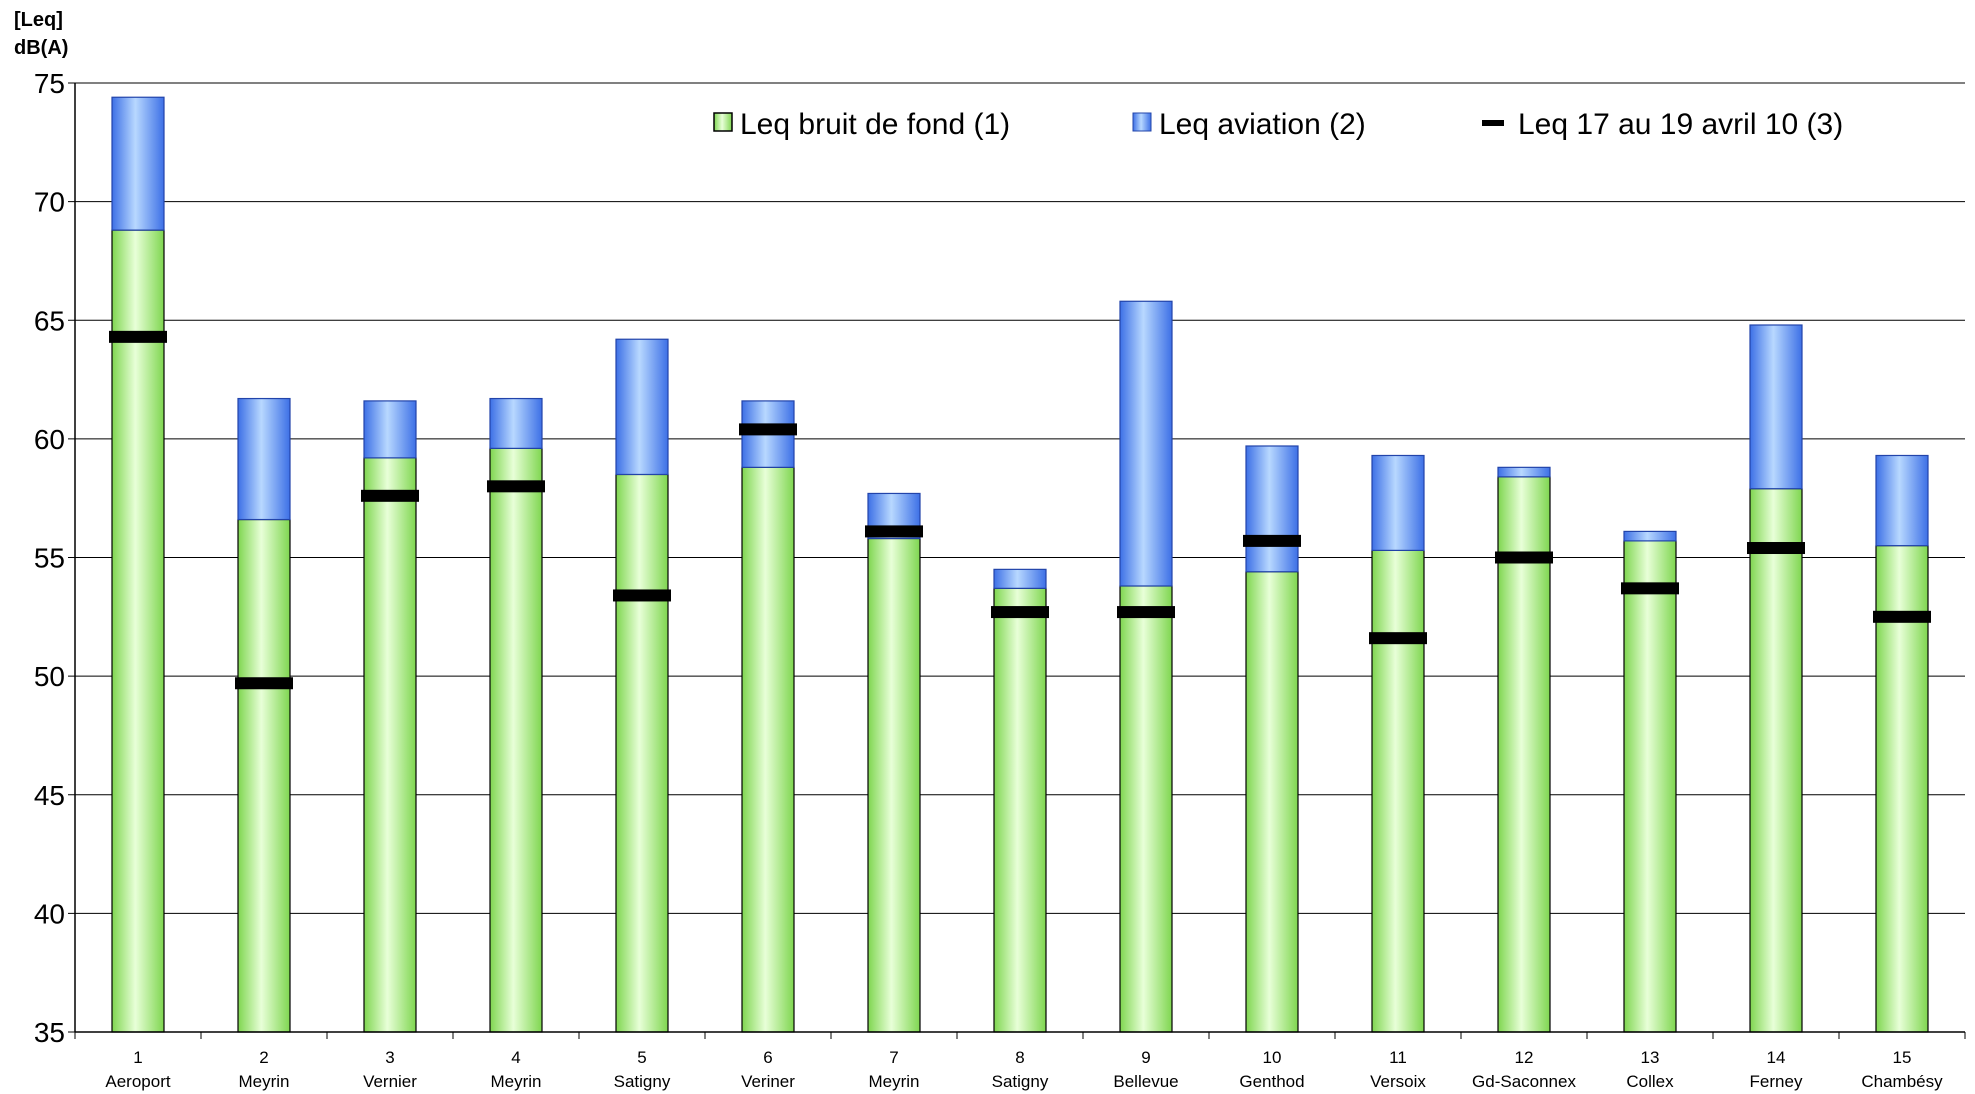 The height and width of the screenshot is (1094, 1975). Describe the element at coordinates (1398, 1057) in the screenshot. I see `x-tick-number-11: 11` at that location.